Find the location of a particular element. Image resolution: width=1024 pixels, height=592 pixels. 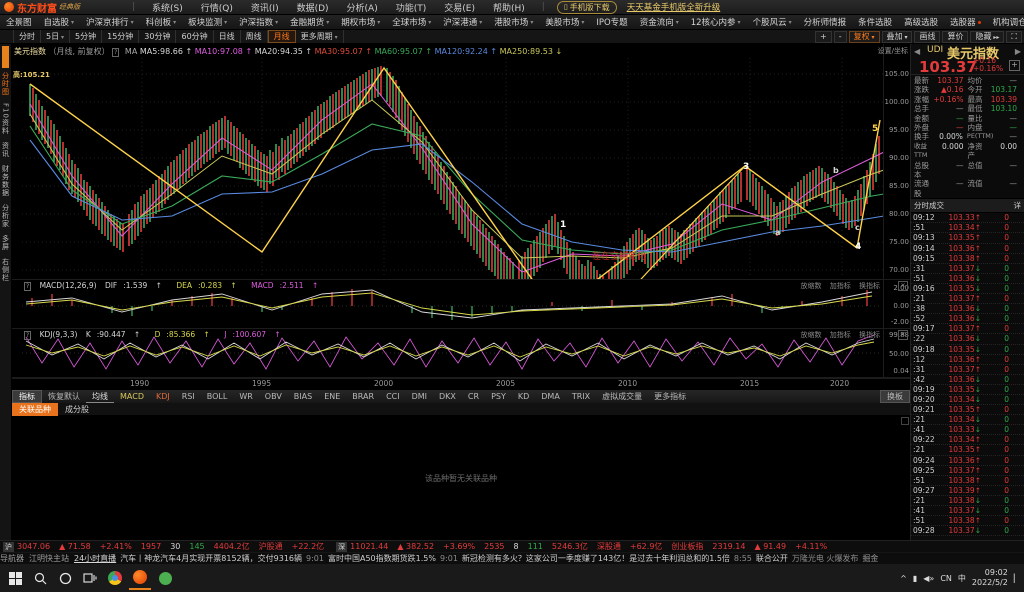

network-icon: ▮ is located at coordinates (915, 578).